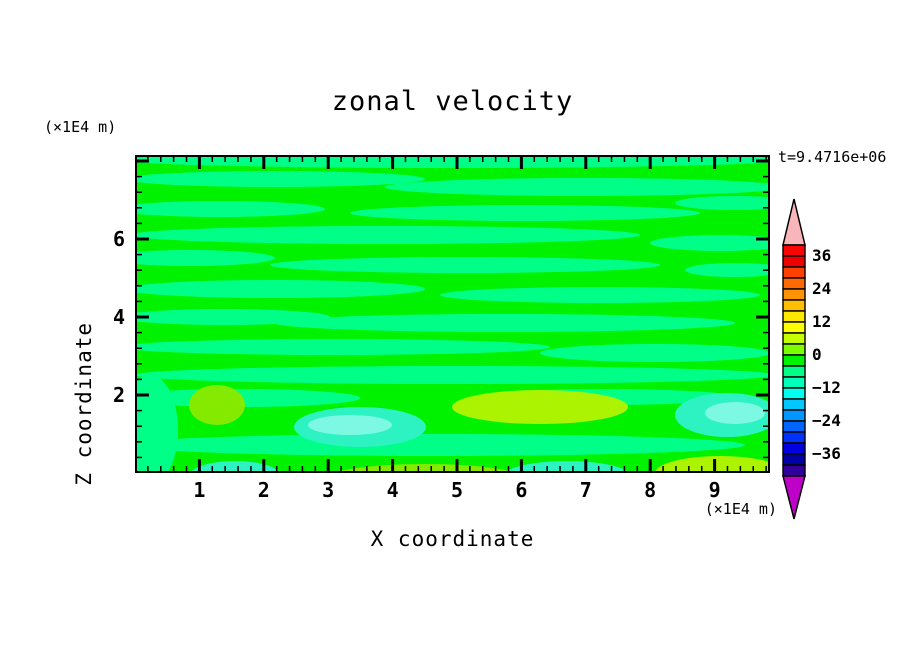  What do you see at coordinates (521, 490) in the screenshot?
I see `x-tick-label: 6` at bounding box center [521, 490].